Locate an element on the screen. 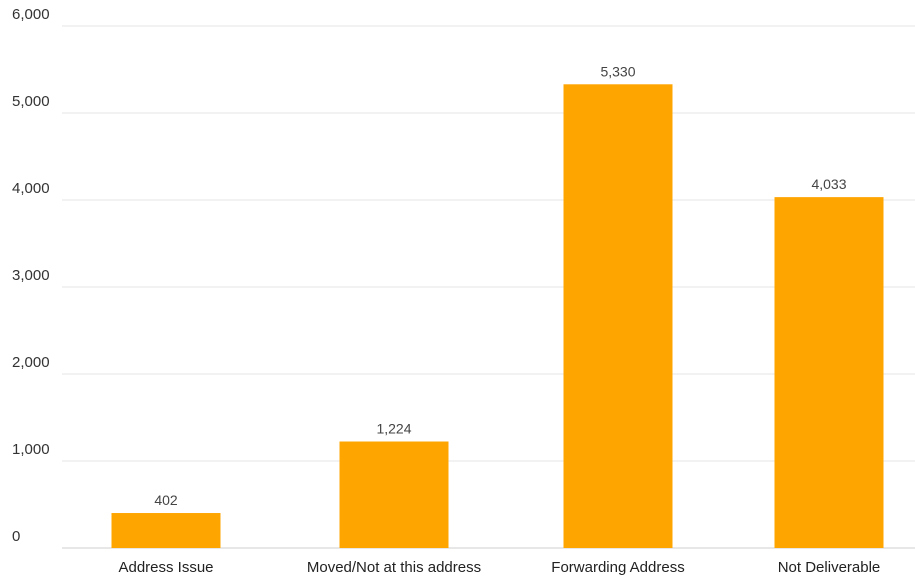  y-axis-ticks: 0 1,000 2,000 3,000 4,000 5,000 6,000 is located at coordinates (31, 275).